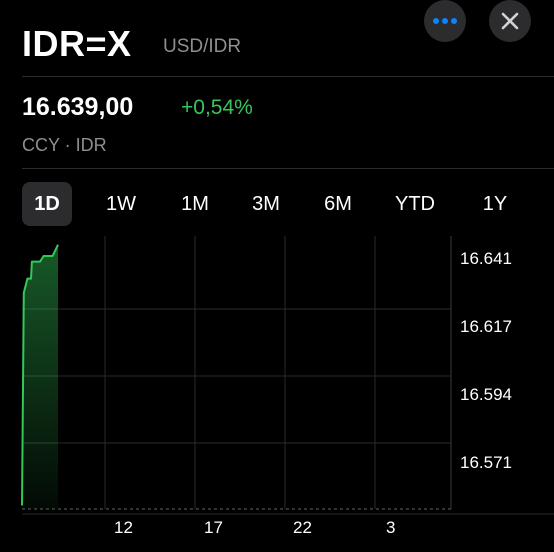 The width and height of the screenshot is (554, 552). I want to click on x-tick-label: 12, so click(123, 527).